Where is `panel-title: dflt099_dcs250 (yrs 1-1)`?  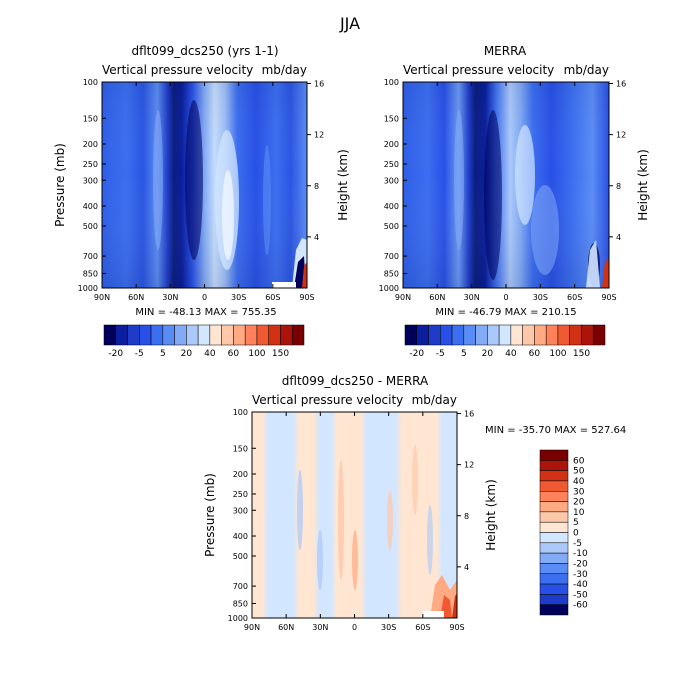
panel-title: dflt099_dcs250 (yrs 1-1) is located at coordinates (204, 51).